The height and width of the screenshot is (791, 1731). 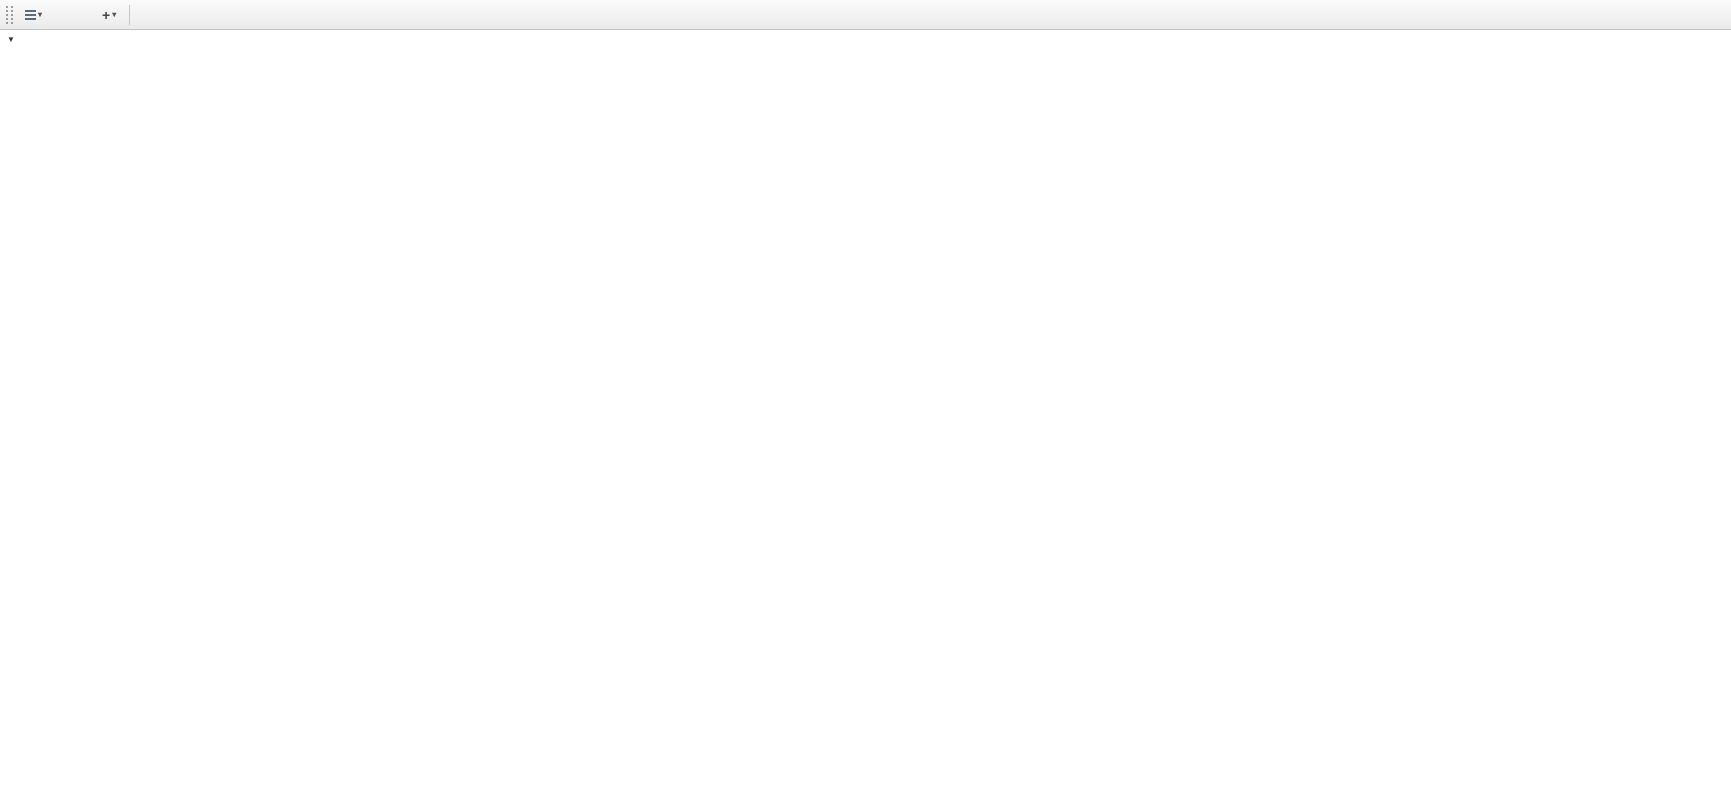 What do you see at coordinates (106, 14) in the screenshot?
I see `crosshair-icon: +` at bounding box center [106, 14].